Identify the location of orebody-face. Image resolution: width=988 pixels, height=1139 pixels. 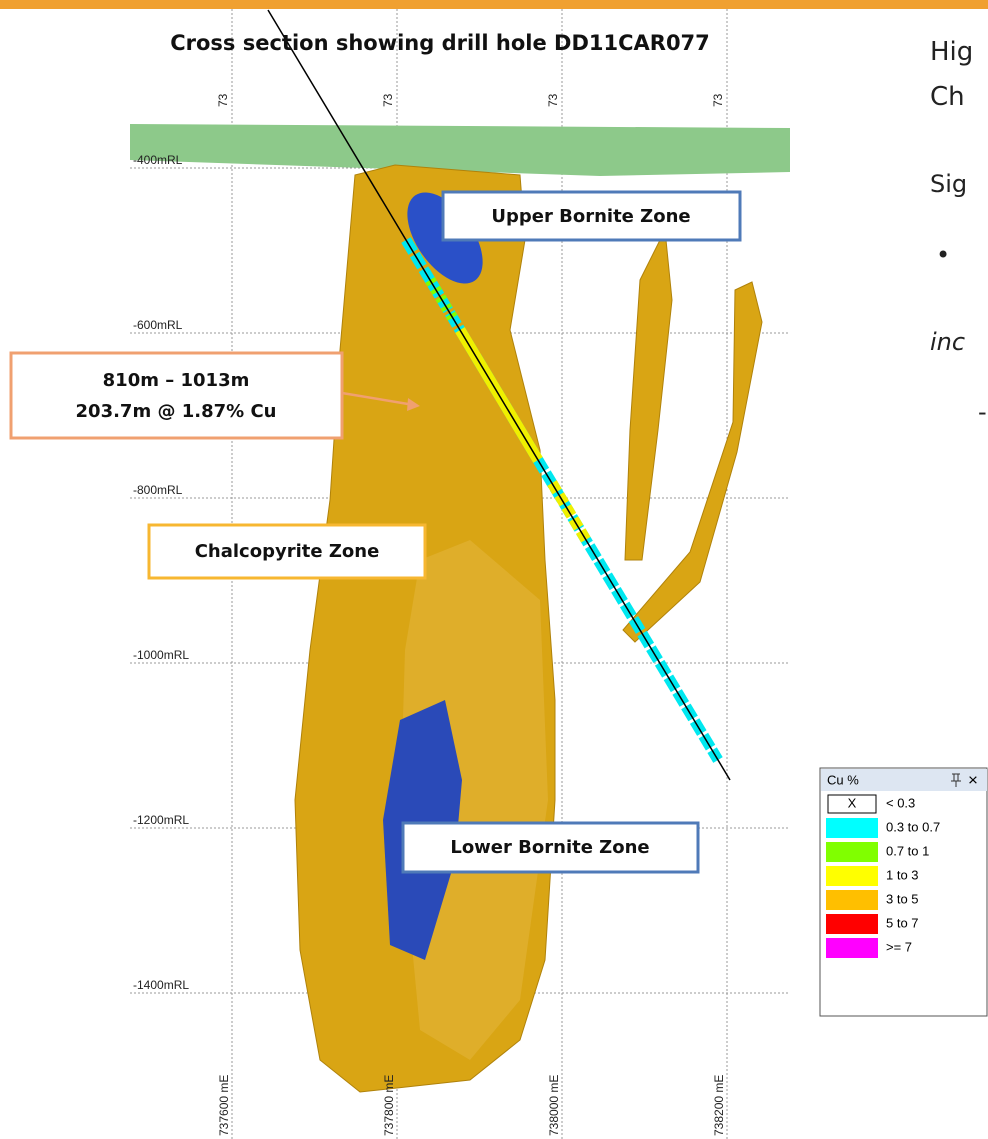
(474, 800).